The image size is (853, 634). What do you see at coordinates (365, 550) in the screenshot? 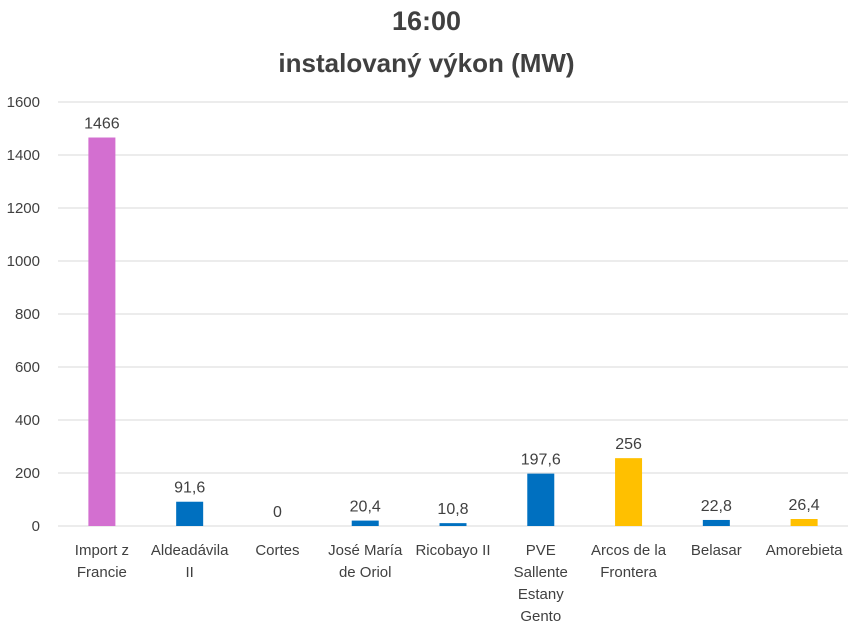
I see `category-label-line: José María` at bounding box center [365, 550].